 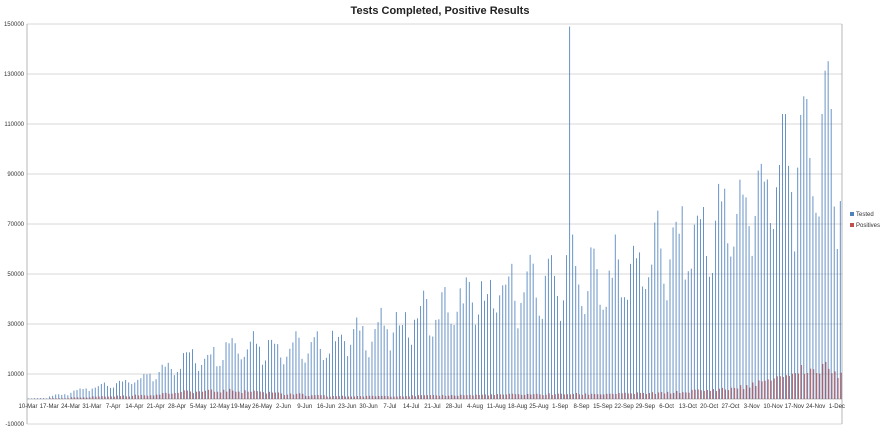 What do you see at coordinates (15, 325) in the screenshot?
I see `y-tick-label: 30000` at bounding box center [15, 325].